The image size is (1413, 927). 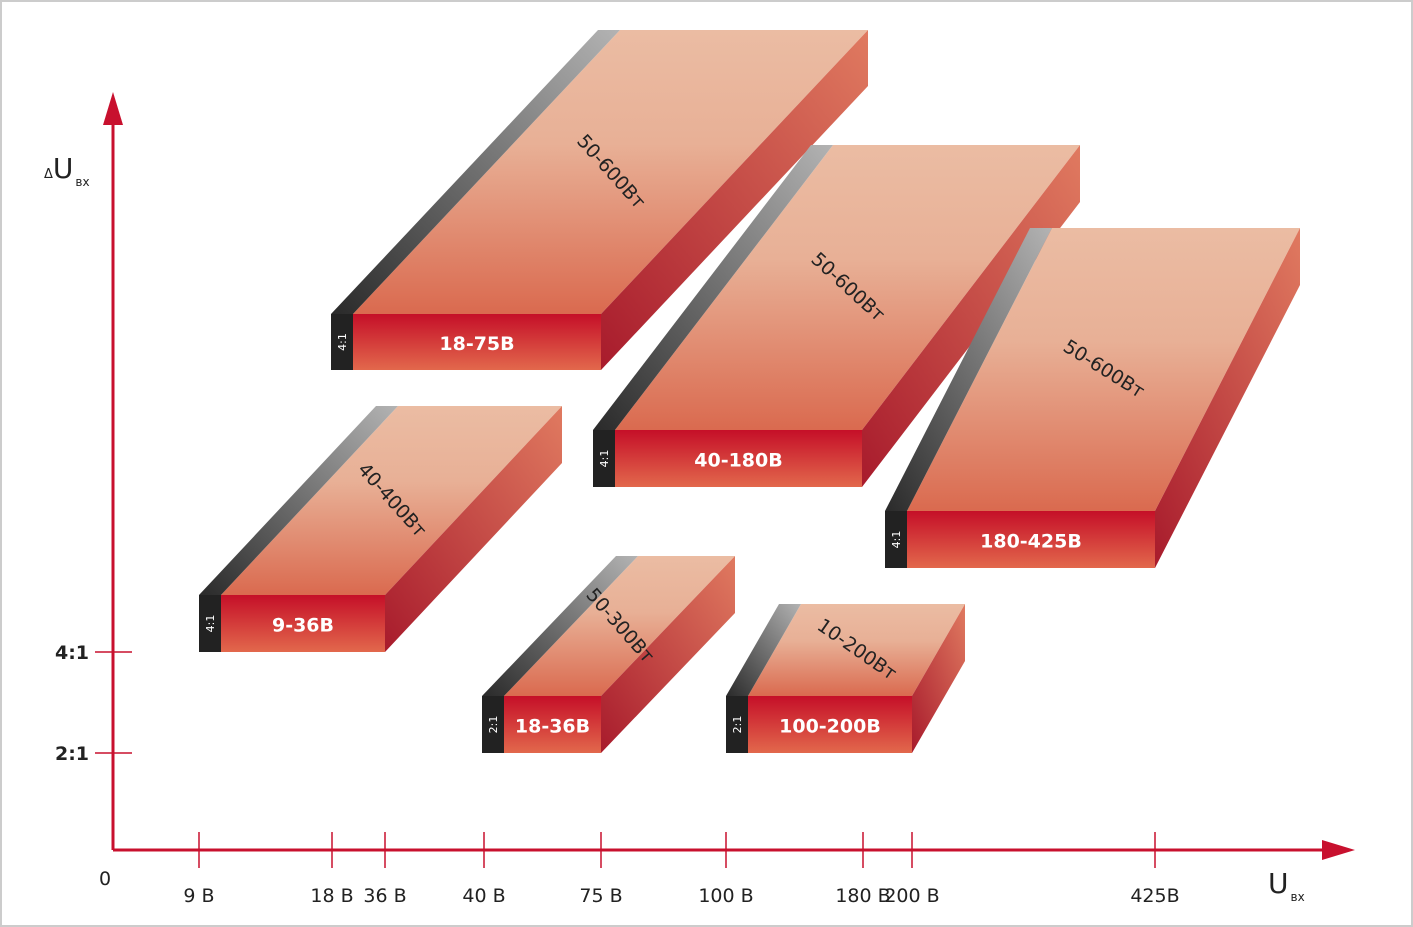 What do you see at coordinates (600, 896) in the screenshot?
I see `x-tick-label: 75 В` at bounding box center [600, 896].